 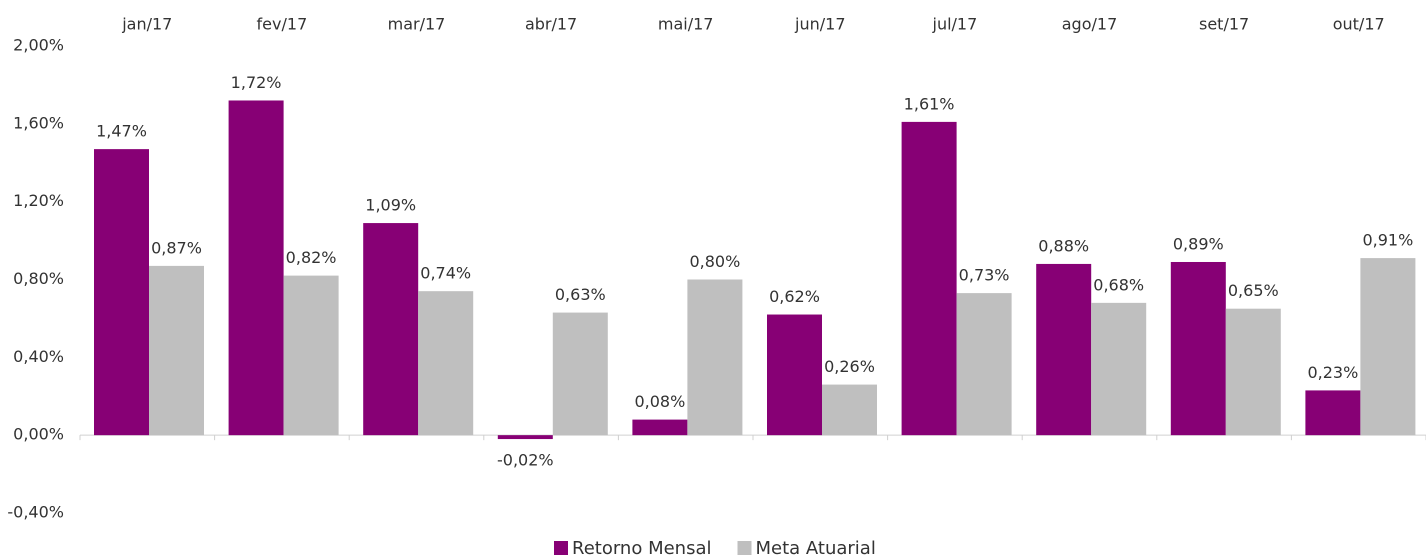 I want to click on value-label: 0,80%, so click(x=714, y=261).